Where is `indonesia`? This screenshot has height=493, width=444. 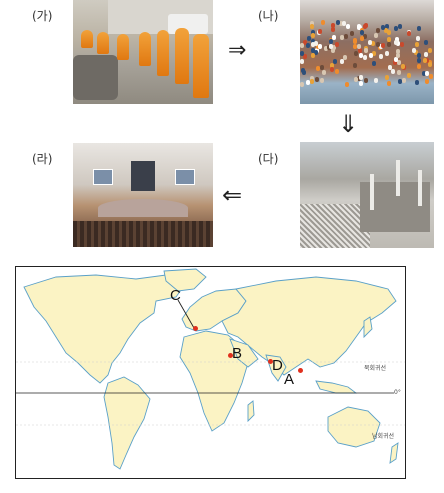
indonesia is located at coordinates (336, 387).